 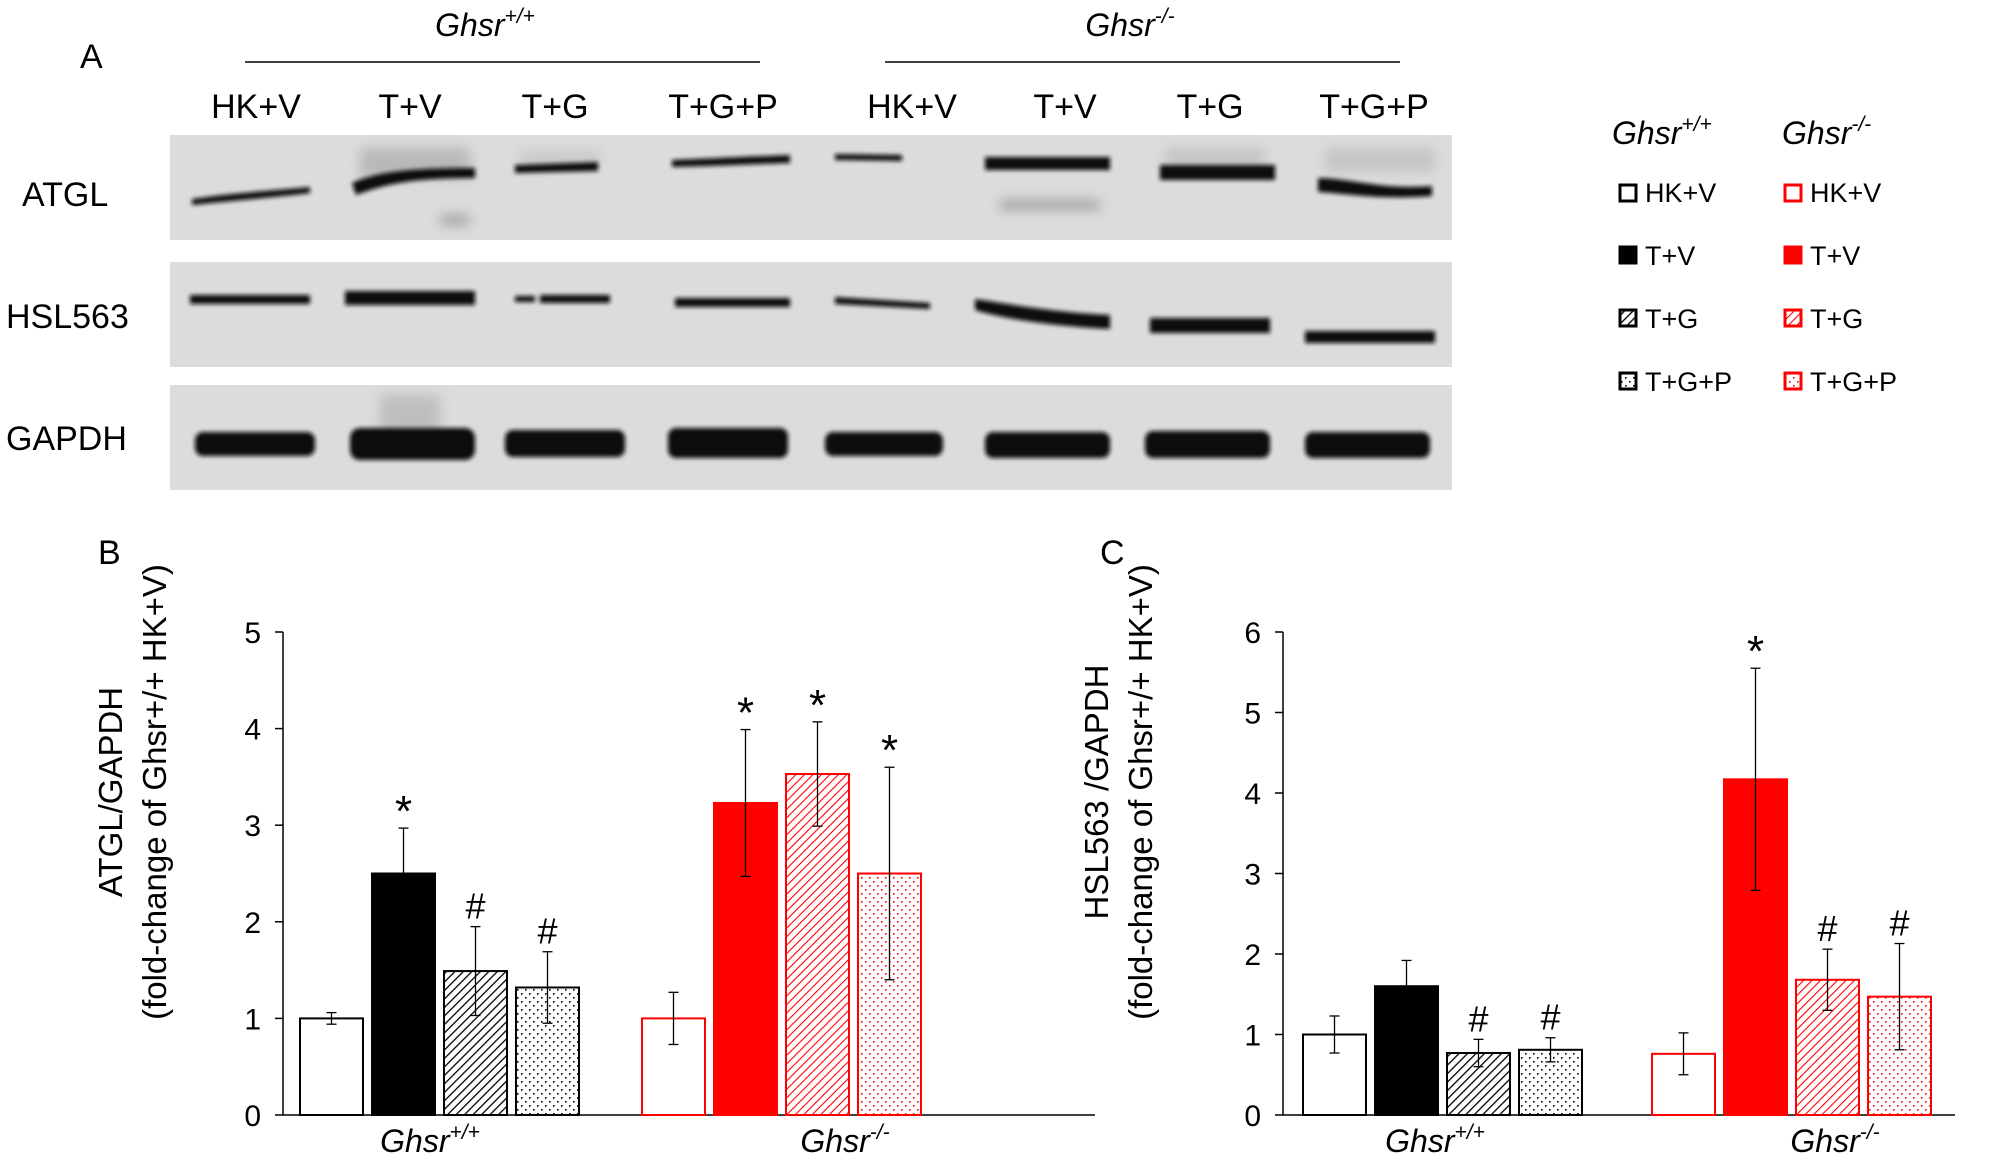 I want to click on legend-swatch-dots-red, so click(x=1793, y=381).